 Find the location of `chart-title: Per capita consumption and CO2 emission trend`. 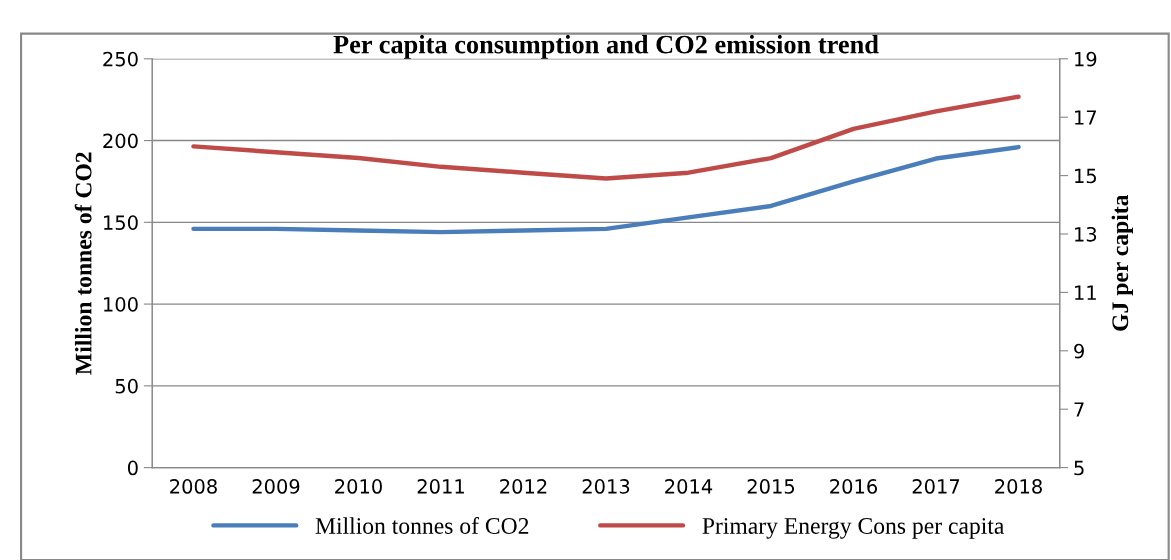

chart-title: Per capita consumption and CO2 emission trend is located at coordinates (606, 46).